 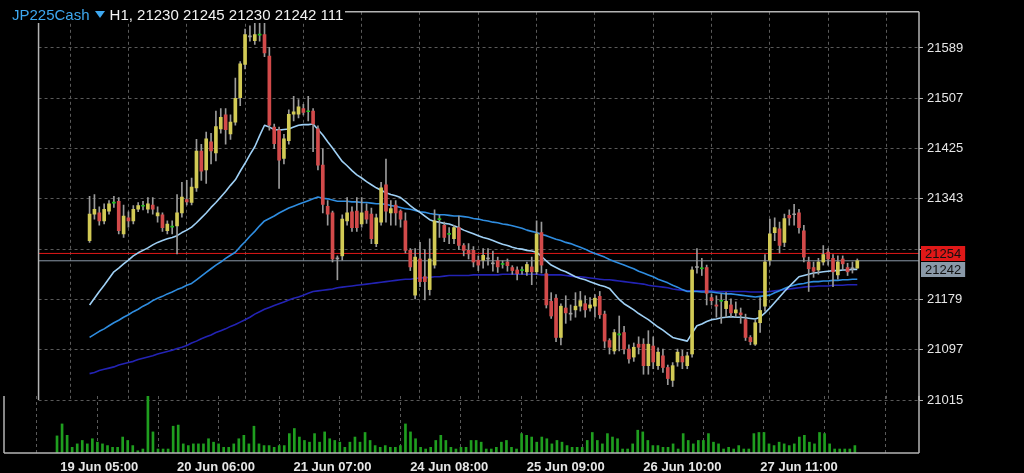 What do you see at coordinates (51, 14) in the screenshot?
I see `chart-title: JP225Cash` at bounding box center [51, 14].